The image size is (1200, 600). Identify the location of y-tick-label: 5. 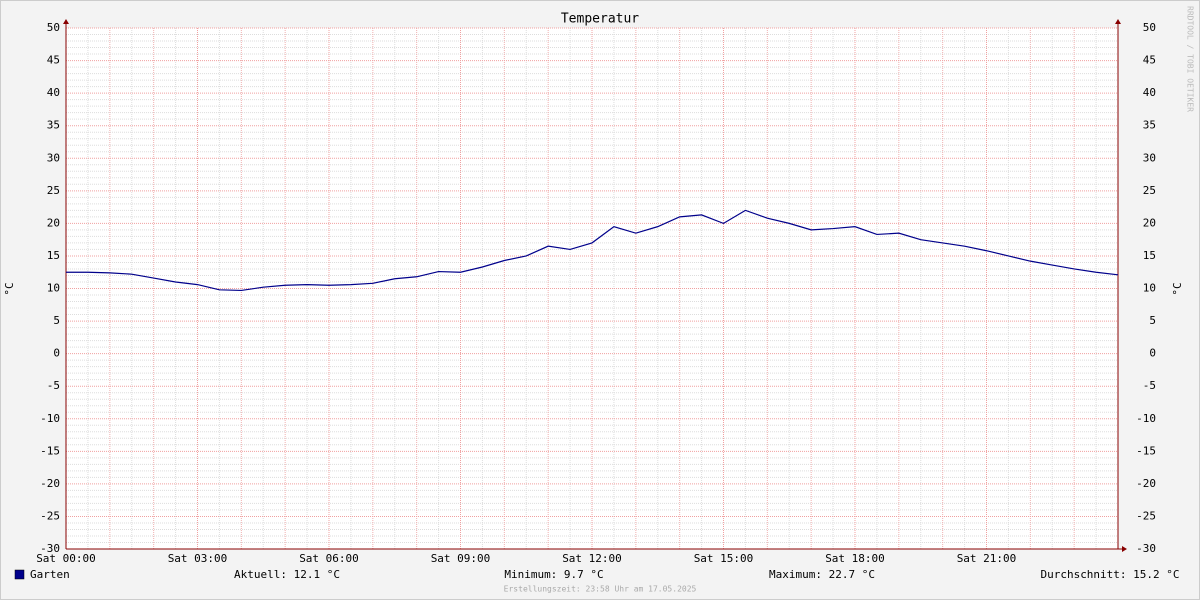
(56, 320).